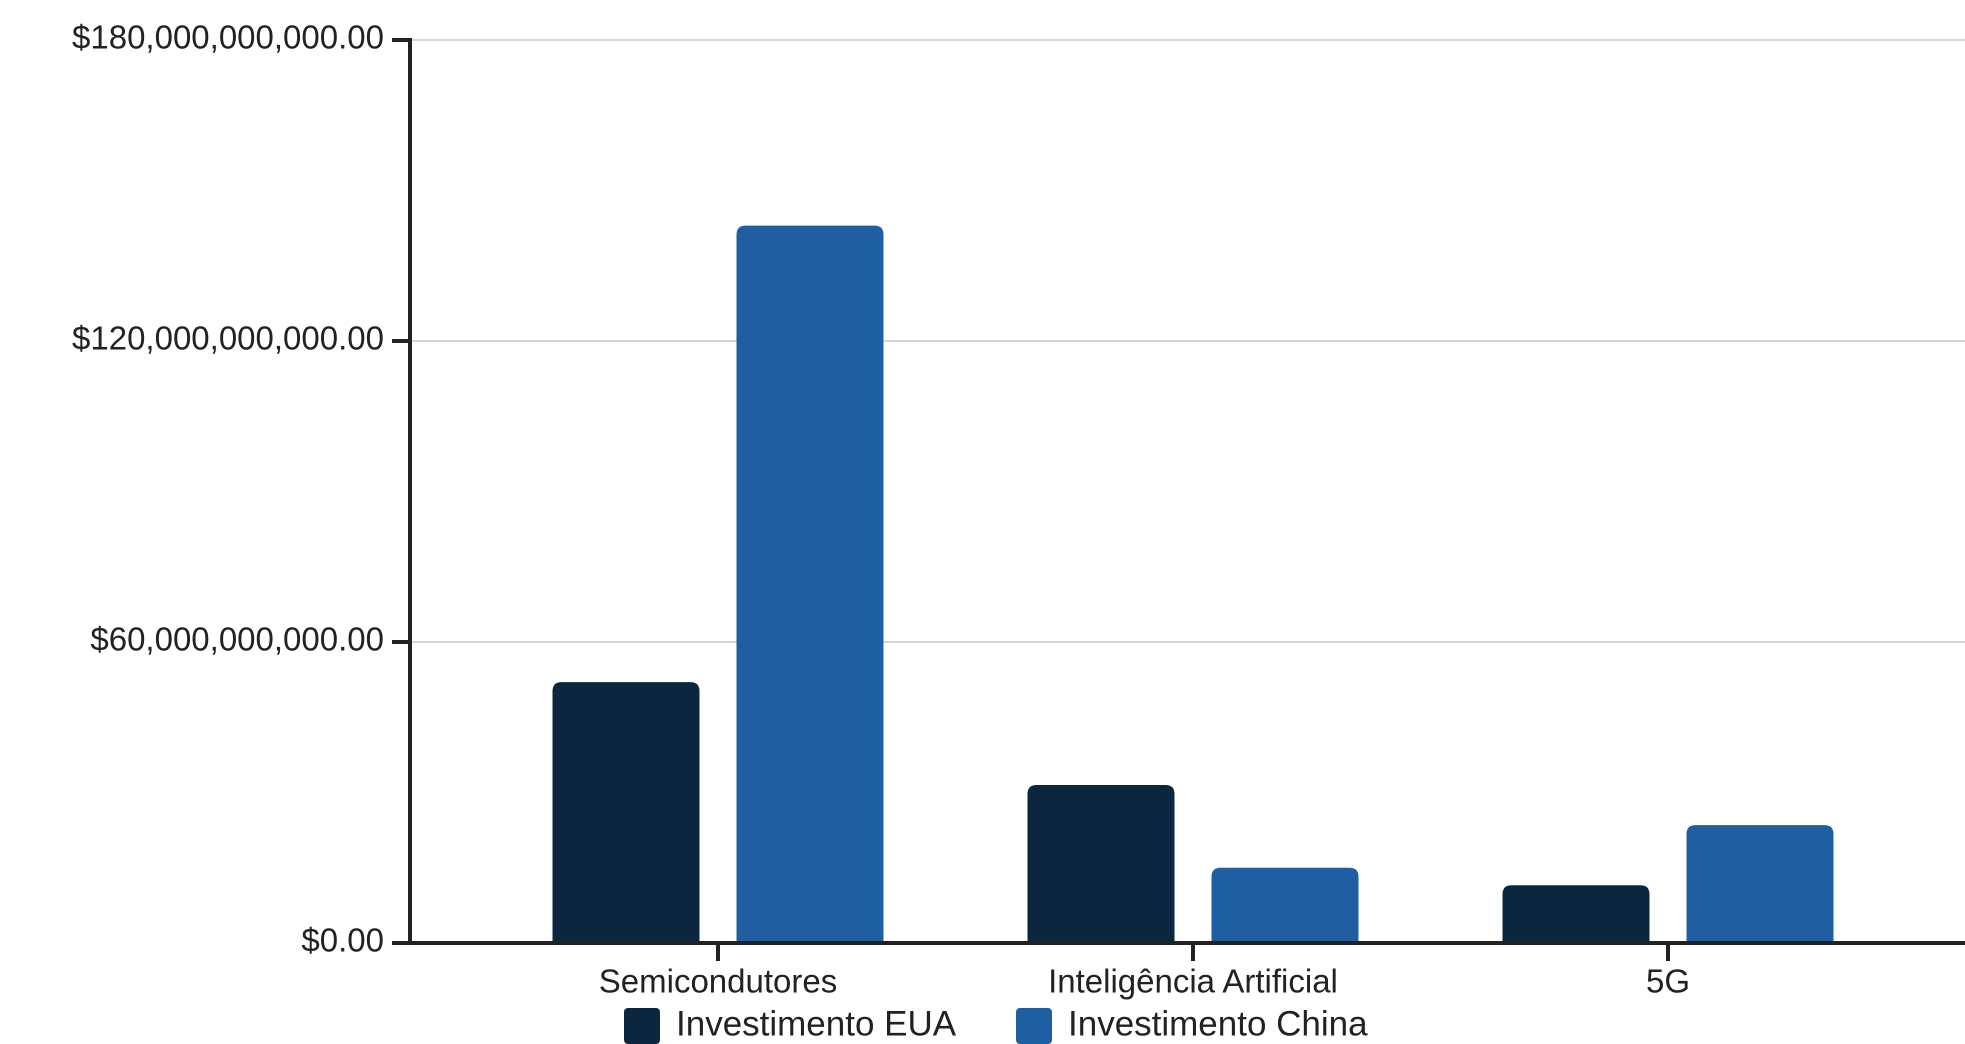 Image resolution: width=1965 pixels, height=1044 pixels. I want to click on x-tick-label-2: 5G, so click(1668, 981).